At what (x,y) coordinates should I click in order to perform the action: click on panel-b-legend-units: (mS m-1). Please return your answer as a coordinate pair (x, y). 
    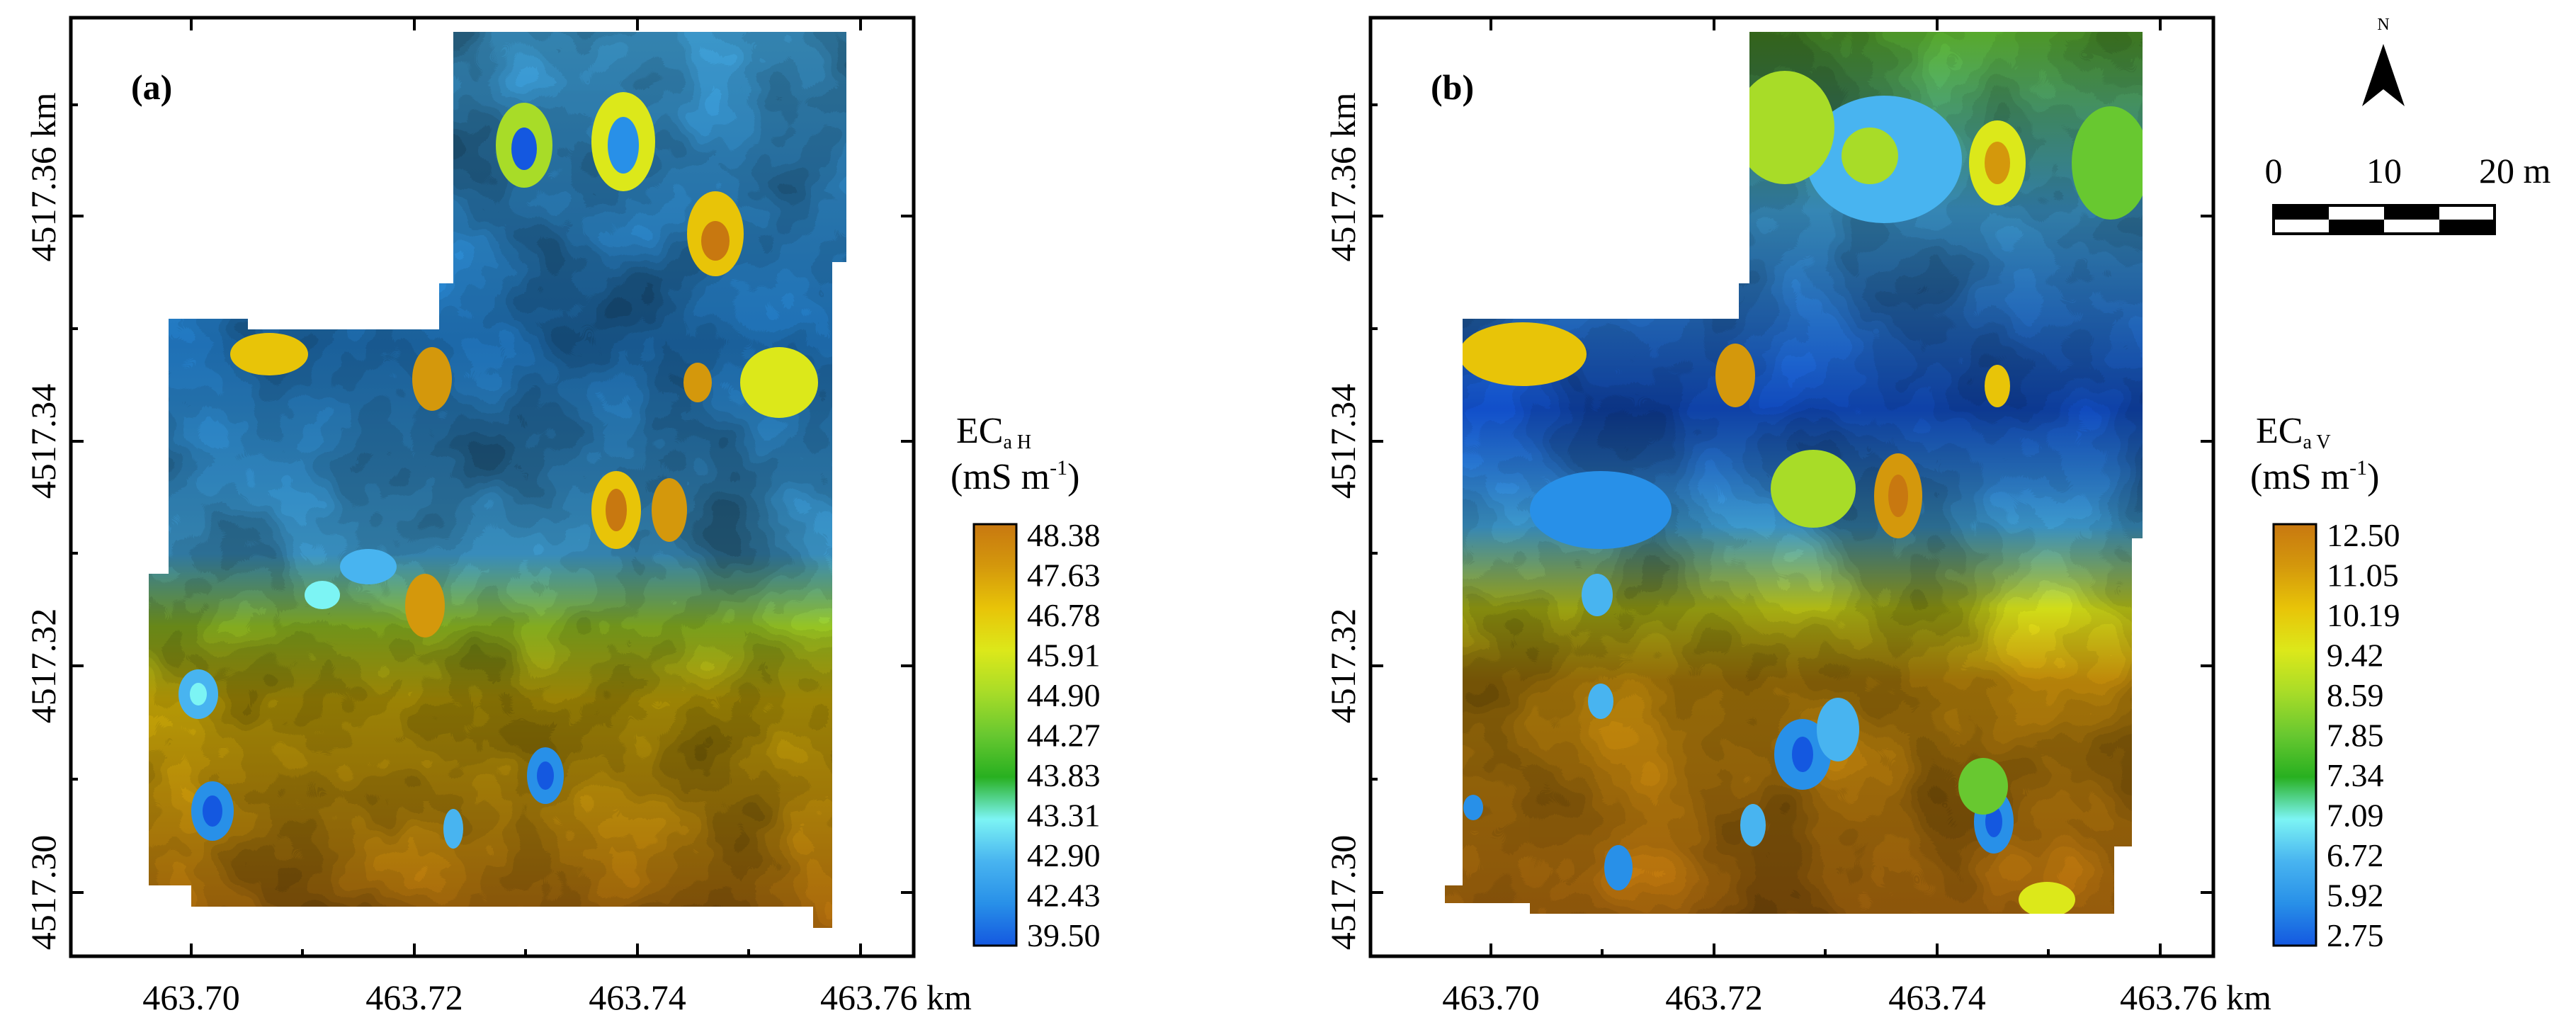
    Looking at the image, I should click on (2314, 477).